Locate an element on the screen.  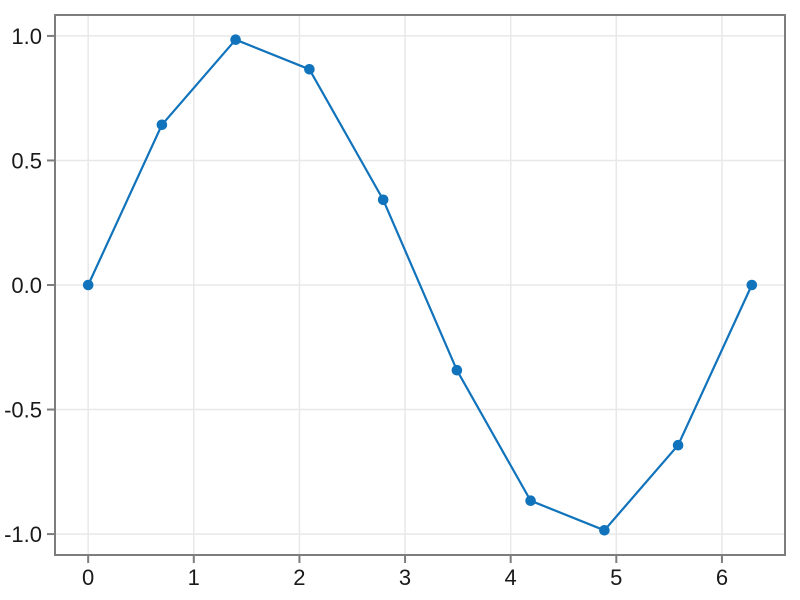
x-tick-label: 3 is located at coordinates (405, 577).